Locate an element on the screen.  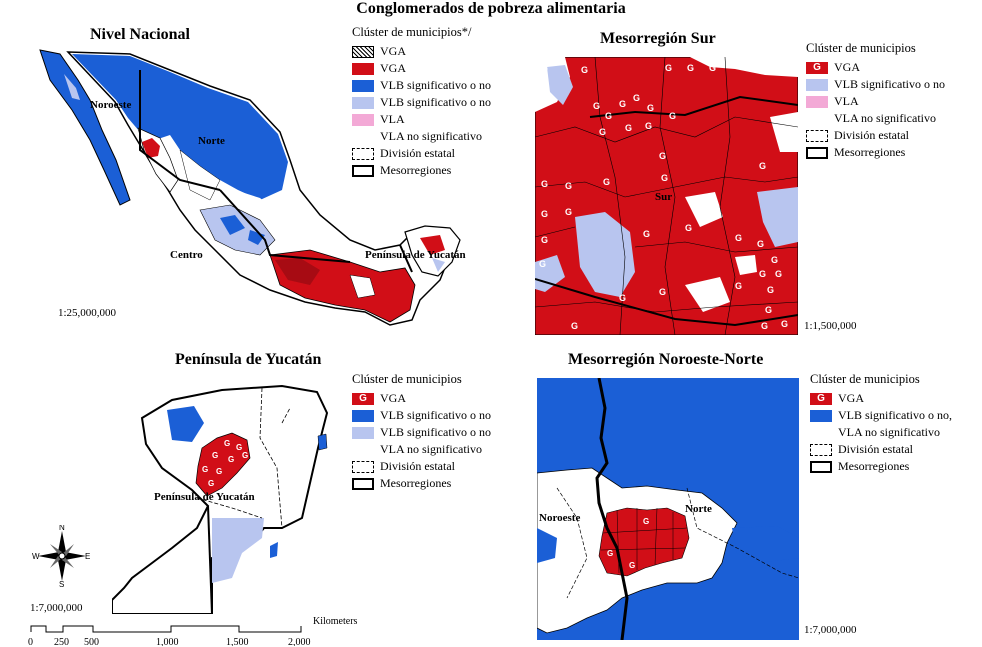
panel-title-yucatan: Península de Yucatán is located at coordinates (248, 359).